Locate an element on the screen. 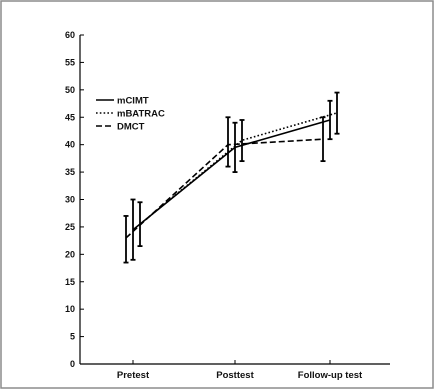  y-axis: 0 5 10 15 20 25 30 35 40 45 50 55 60 is located at coordinates (74, 199).